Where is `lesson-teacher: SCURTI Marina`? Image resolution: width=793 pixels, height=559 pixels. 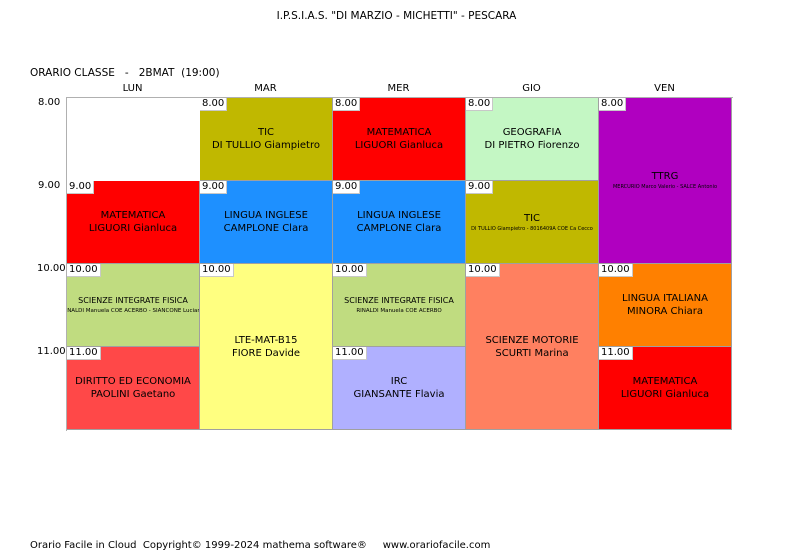 lesson-teacher: SCURTI Marina is located at coordinates (532, 353).